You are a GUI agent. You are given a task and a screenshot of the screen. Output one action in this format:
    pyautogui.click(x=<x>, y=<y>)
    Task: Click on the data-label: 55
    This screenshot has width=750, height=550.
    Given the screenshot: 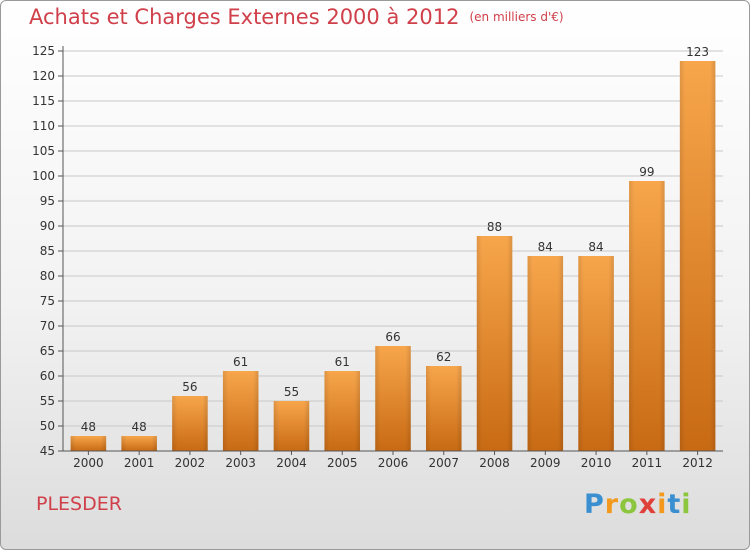 What is the action you would take?
    pyautogui.click(x=291, y=392)
    